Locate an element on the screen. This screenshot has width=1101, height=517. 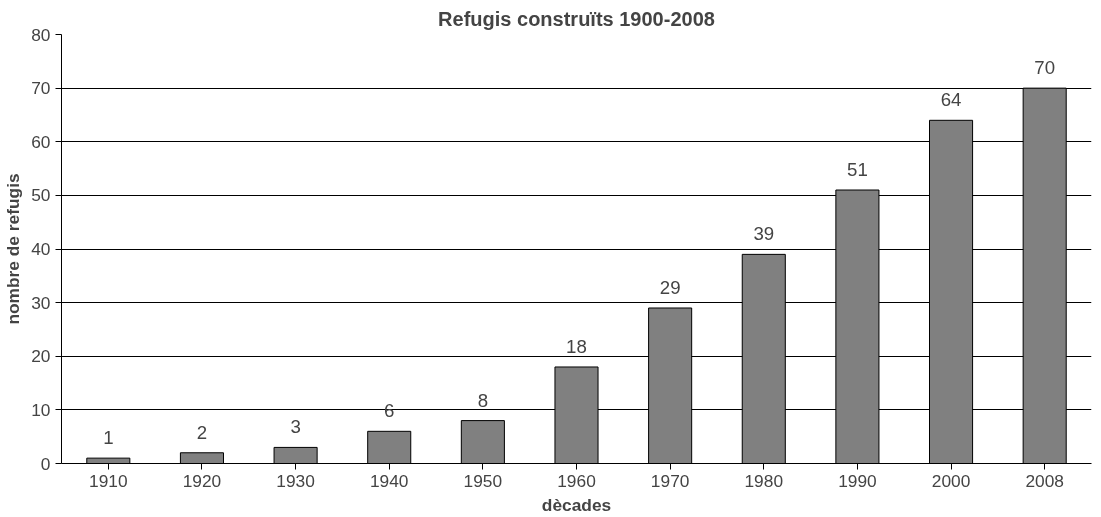
chart-title: Refugis construïts 1900-2008 is located at coordinates (576, 18).